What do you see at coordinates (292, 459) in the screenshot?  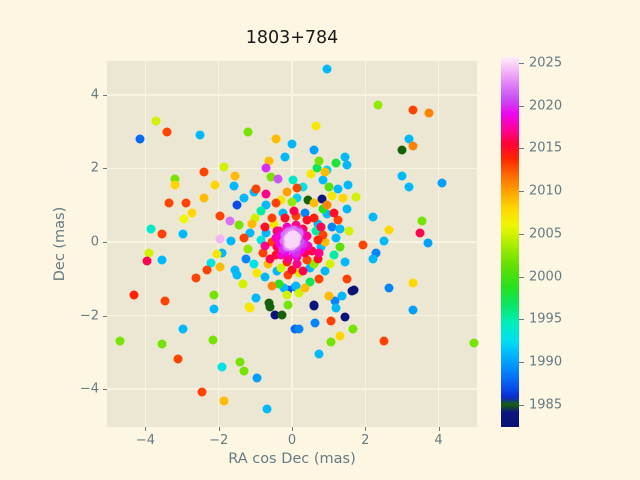 I see `x-axis-label: RA cos Dec (mas)` at bounding box center [292, 459].